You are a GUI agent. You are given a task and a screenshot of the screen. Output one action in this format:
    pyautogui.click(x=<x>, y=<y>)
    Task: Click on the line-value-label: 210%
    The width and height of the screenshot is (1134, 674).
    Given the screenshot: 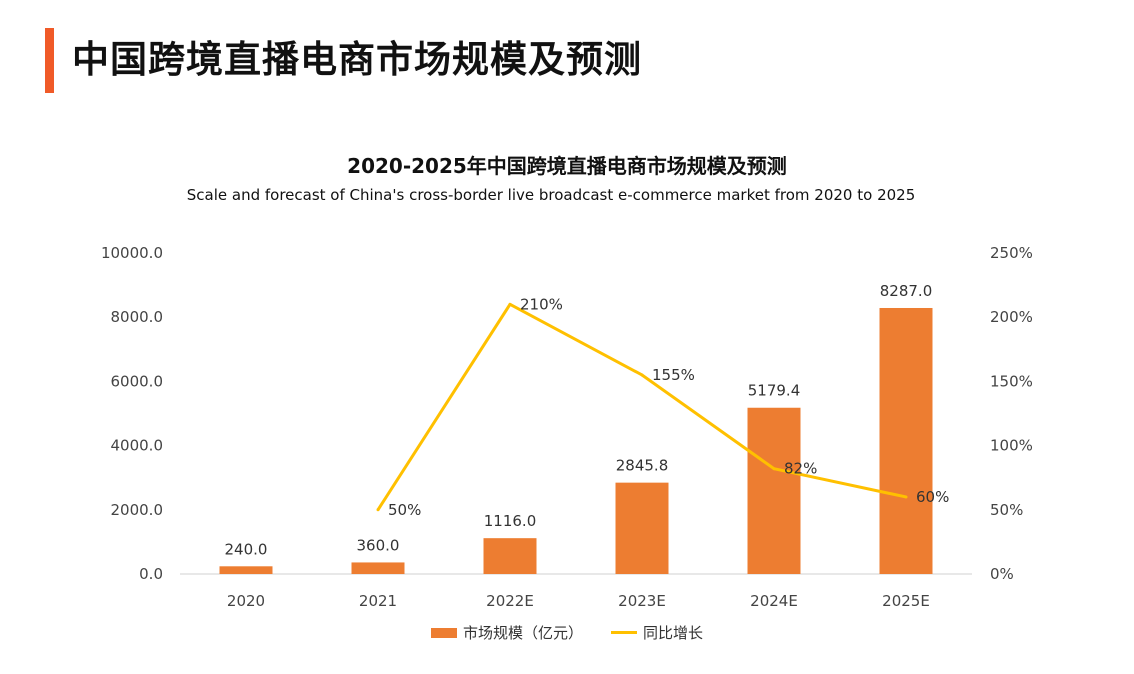 What is the action you would take?
    pyautogui.click(x=541, y=304)
    